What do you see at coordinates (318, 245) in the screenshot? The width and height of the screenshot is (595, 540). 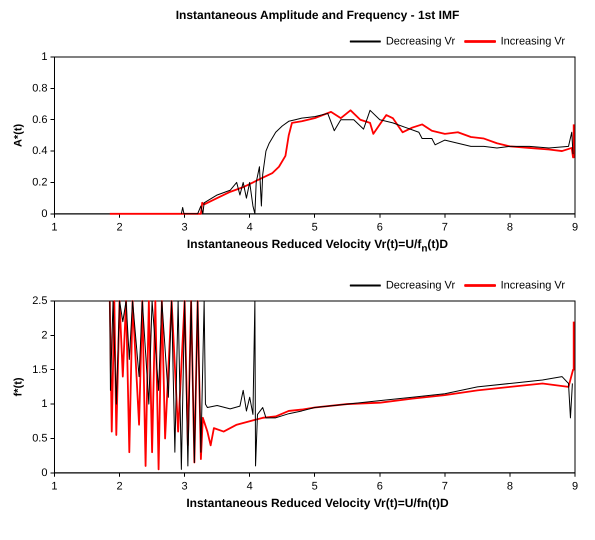 I see `x-axis-title: Instantaneous Reduced Velocity Vr(t)=U/f$_{n}$(t)D` at bounding box center [318, 245].